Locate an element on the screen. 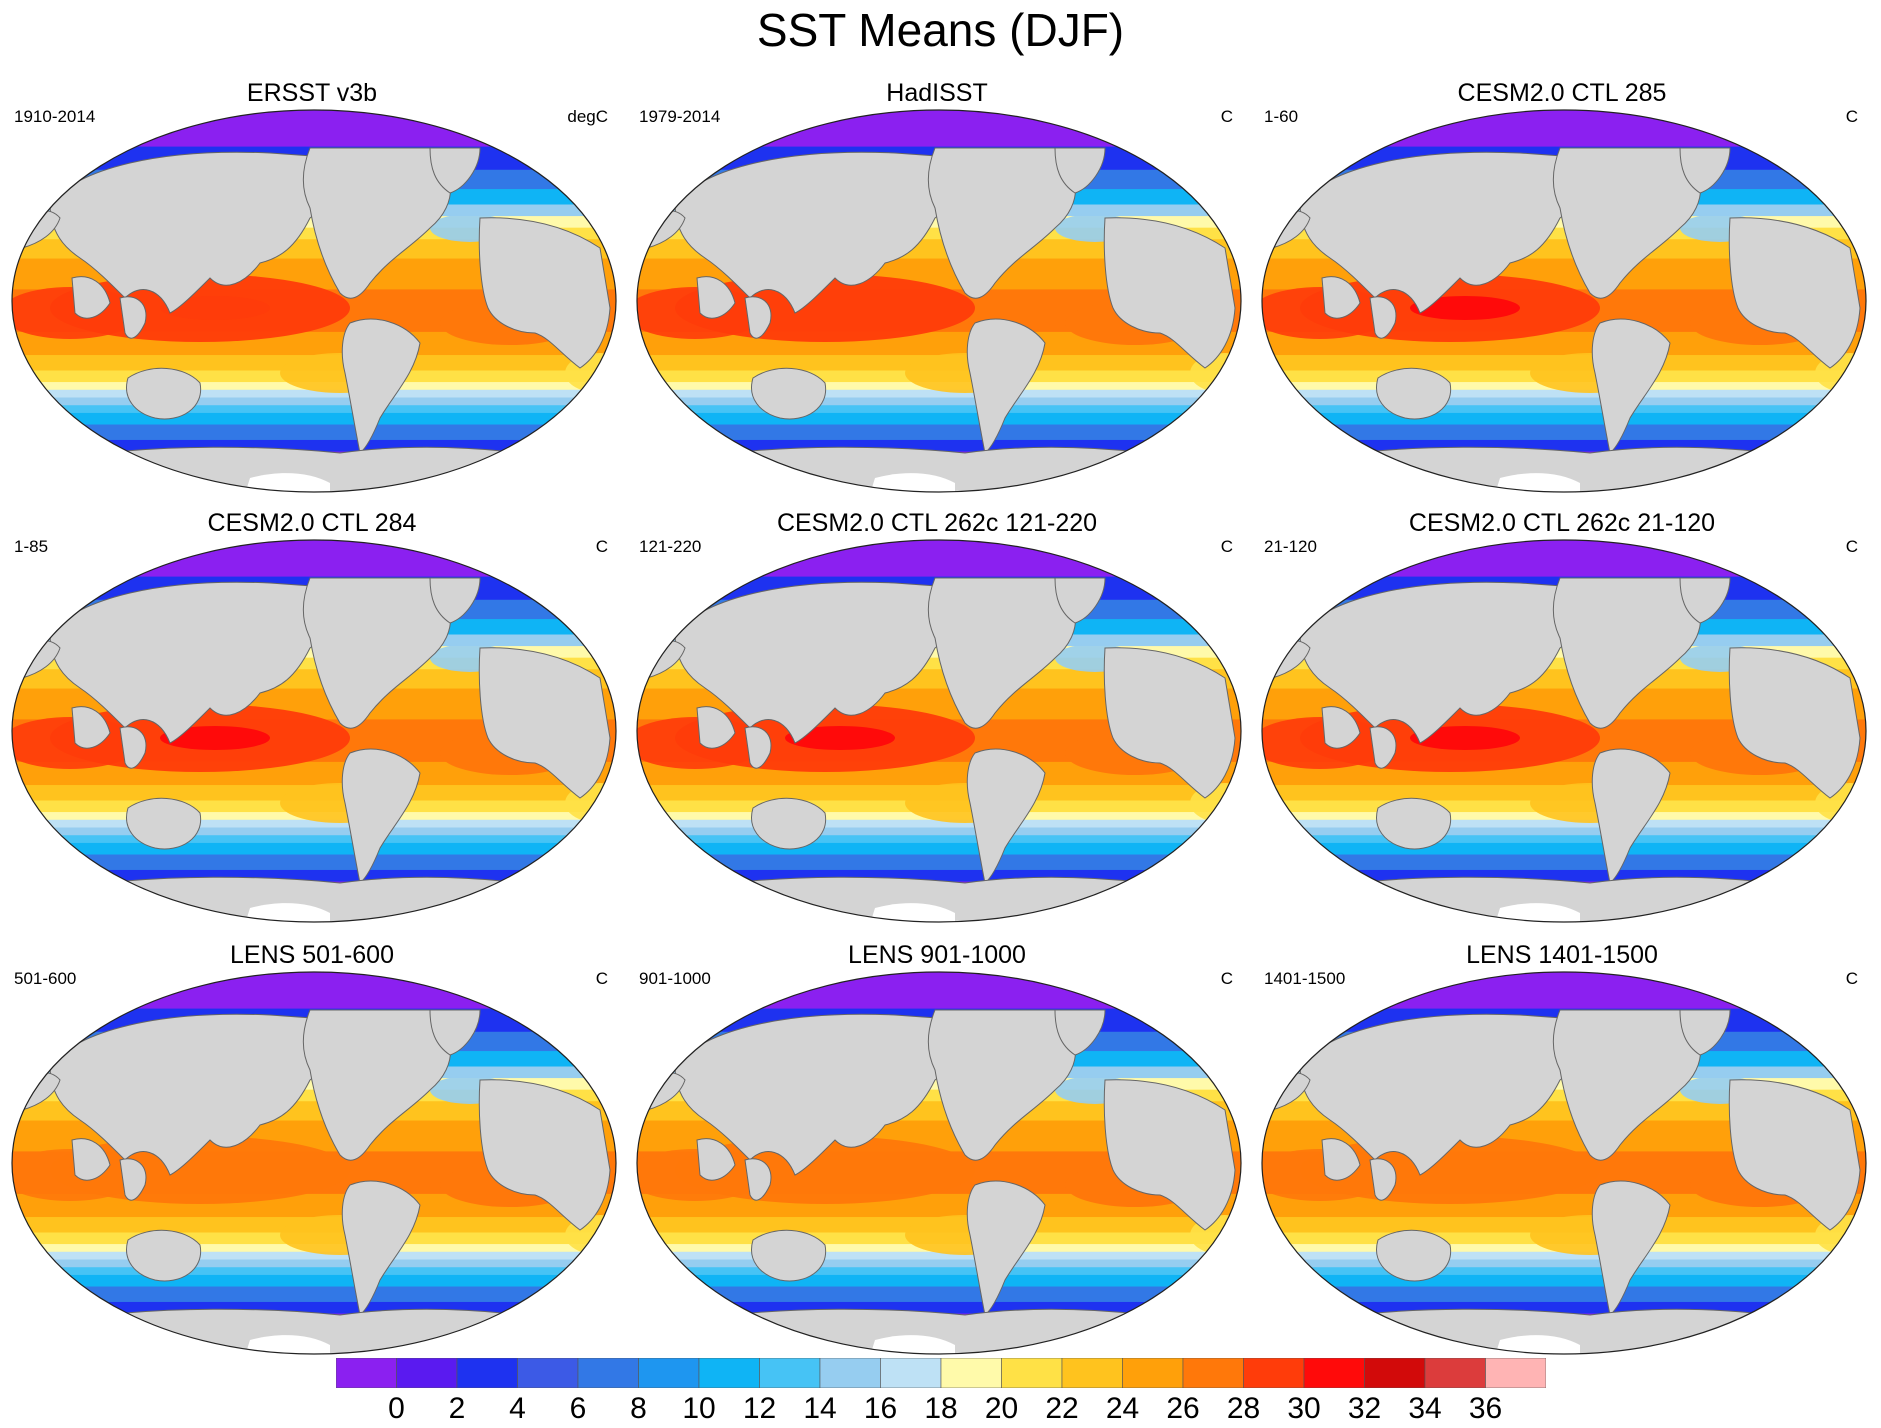  panel-title: LENS 901-1000 is located at coordinates (937, 955).